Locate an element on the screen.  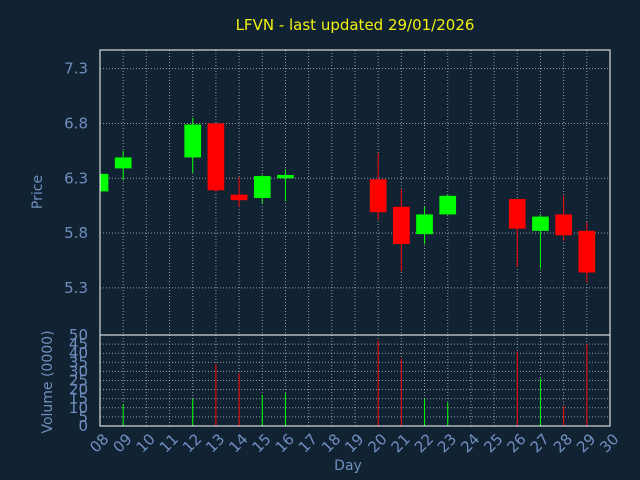
price-tick-label: 6.3 is located at coordinates (76, 178).